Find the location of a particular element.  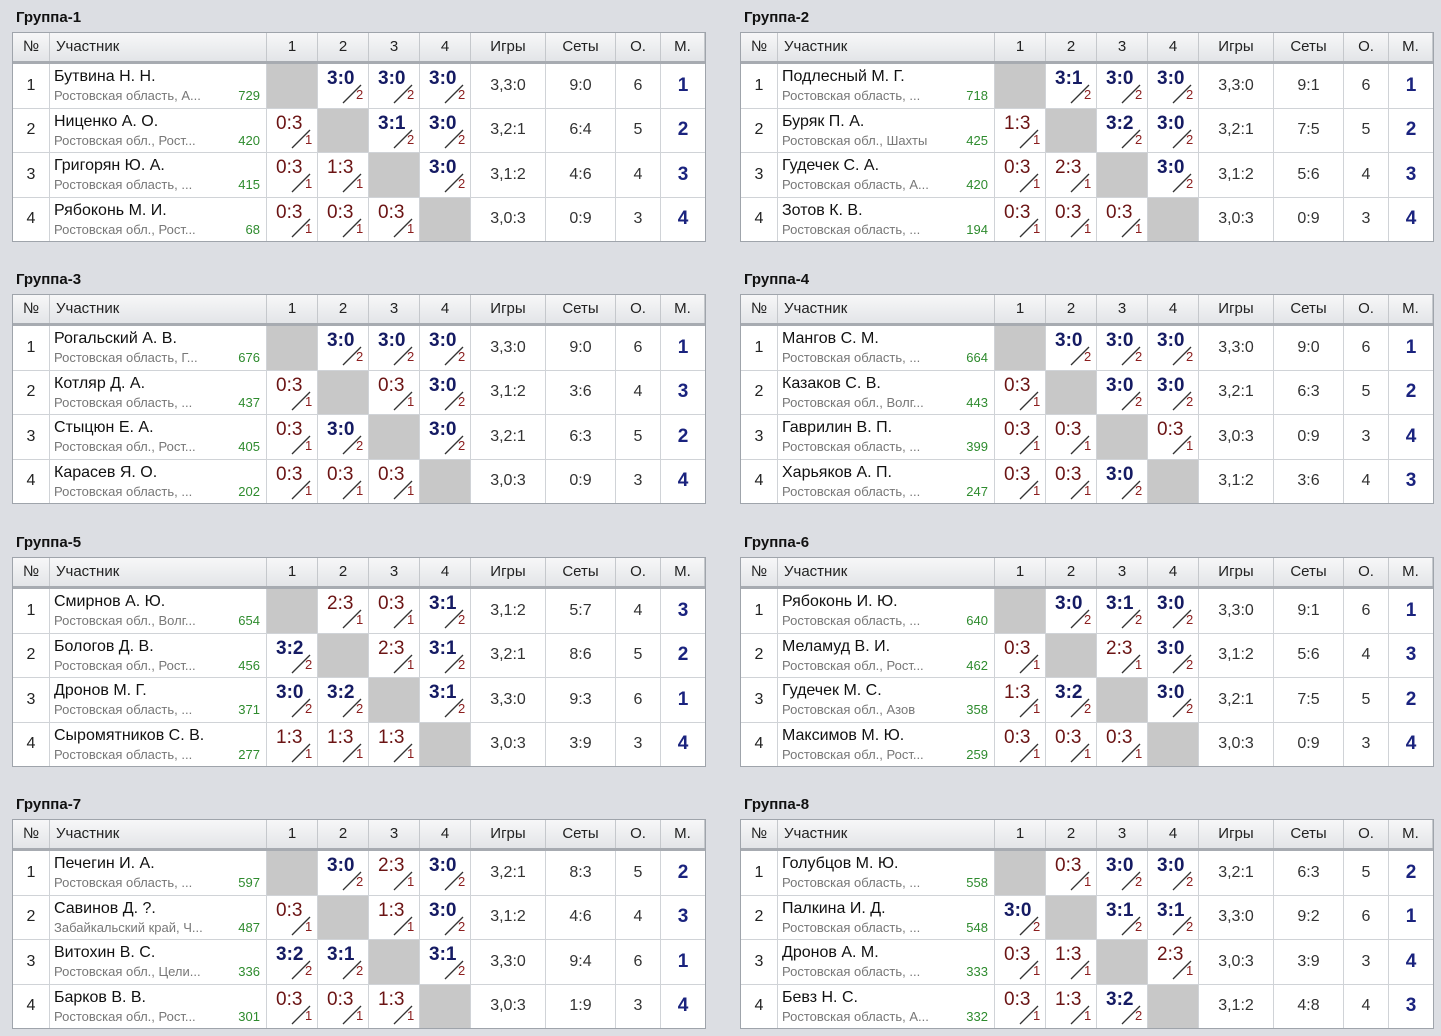

participant-name: Барков В. В. is located at coordinates (100, 997).